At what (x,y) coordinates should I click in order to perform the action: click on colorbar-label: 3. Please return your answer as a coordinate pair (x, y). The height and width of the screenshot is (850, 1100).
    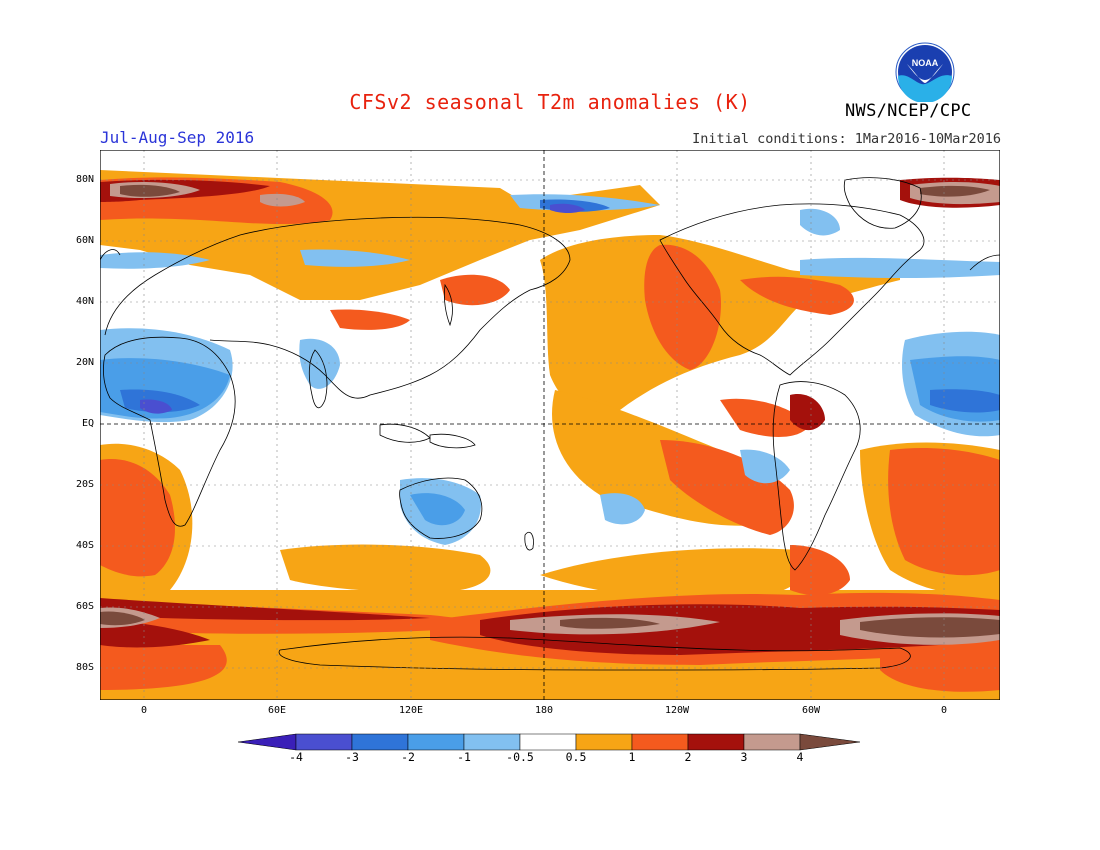
    Looking at the image, I should click on (744, 757).